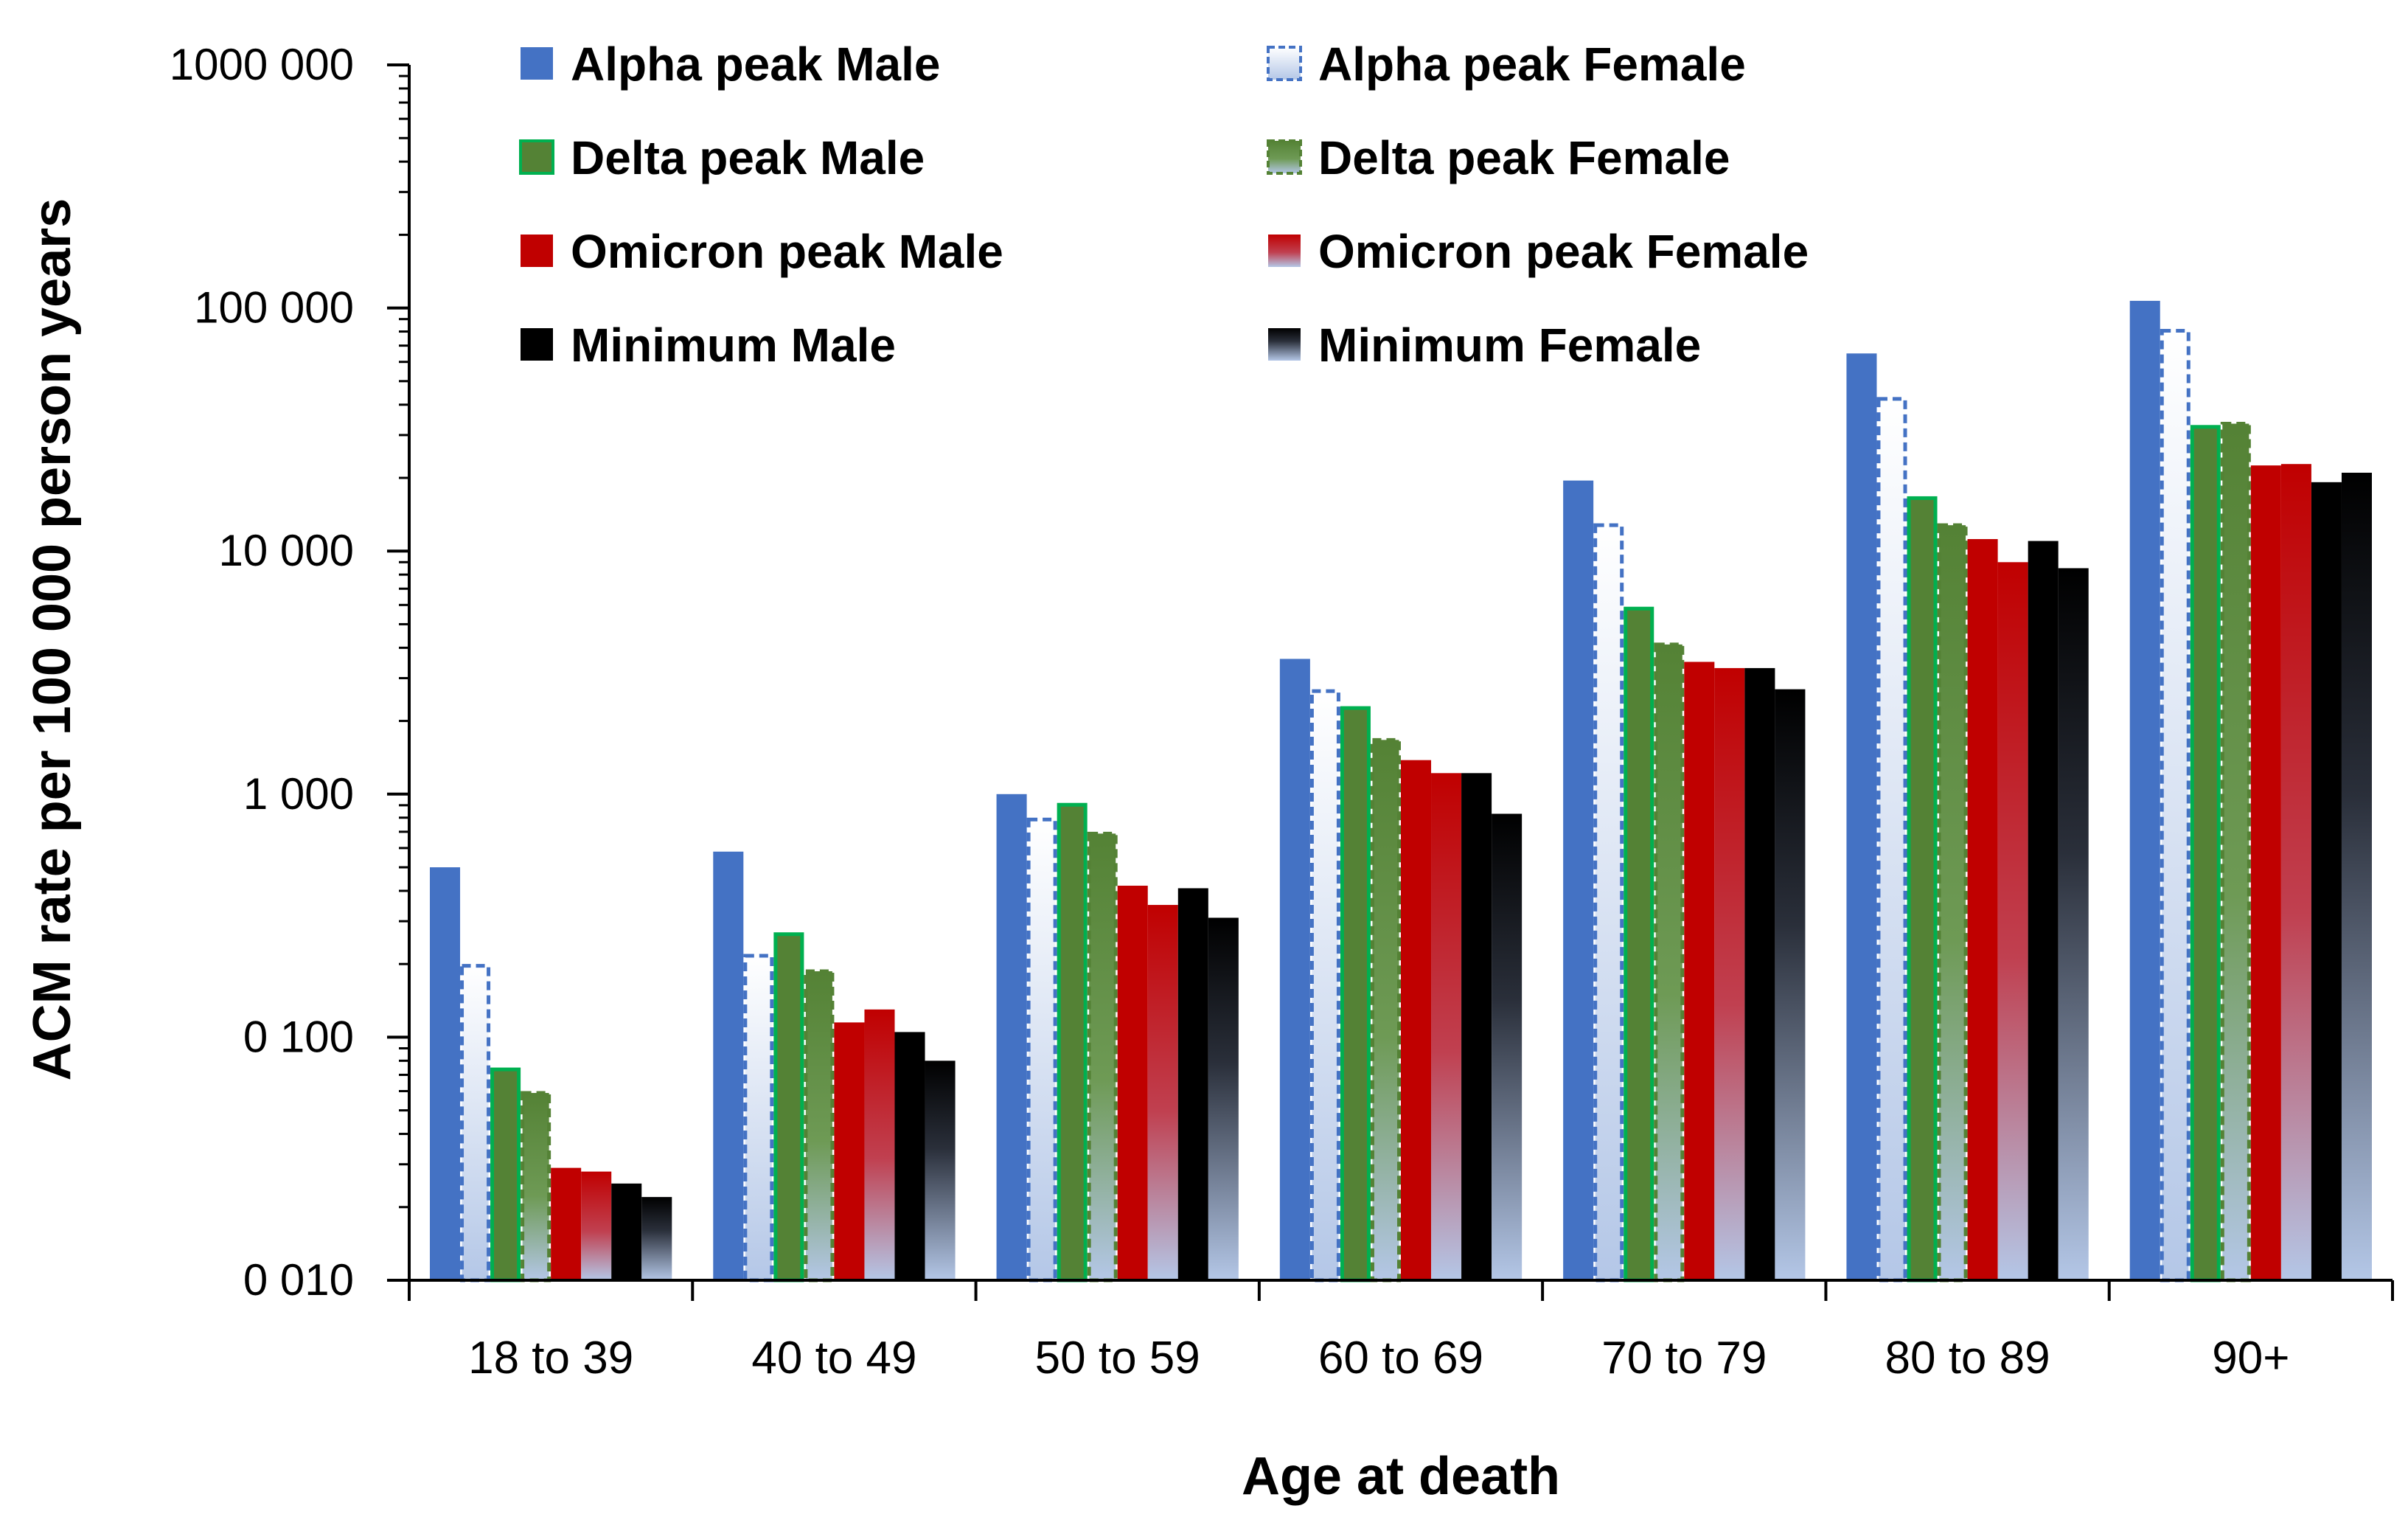 The height and width of the screenshot is (1531, 2408). What do you see at coordinates (2250, 1358) in the screenshot?
I see `x-tick-label-90plus: 90+` at bounding box center [2250, 1358].